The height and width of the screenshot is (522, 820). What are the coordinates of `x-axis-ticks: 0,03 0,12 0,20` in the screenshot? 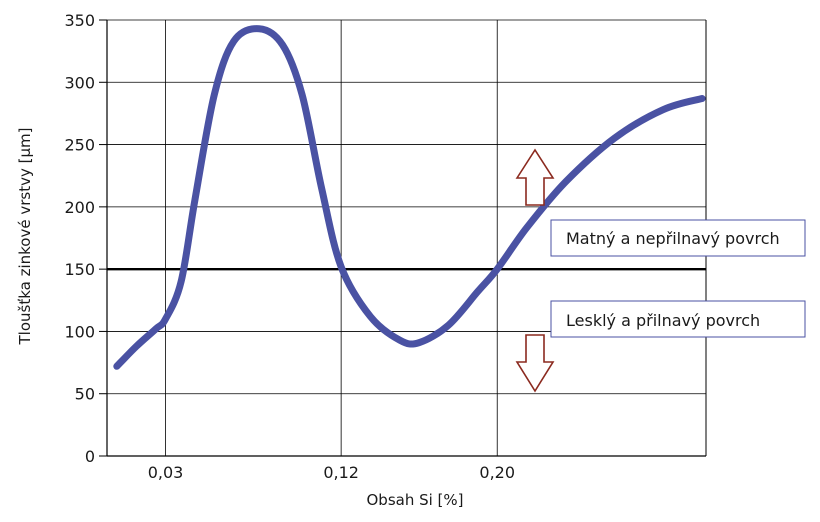 It's located at (331, 472).